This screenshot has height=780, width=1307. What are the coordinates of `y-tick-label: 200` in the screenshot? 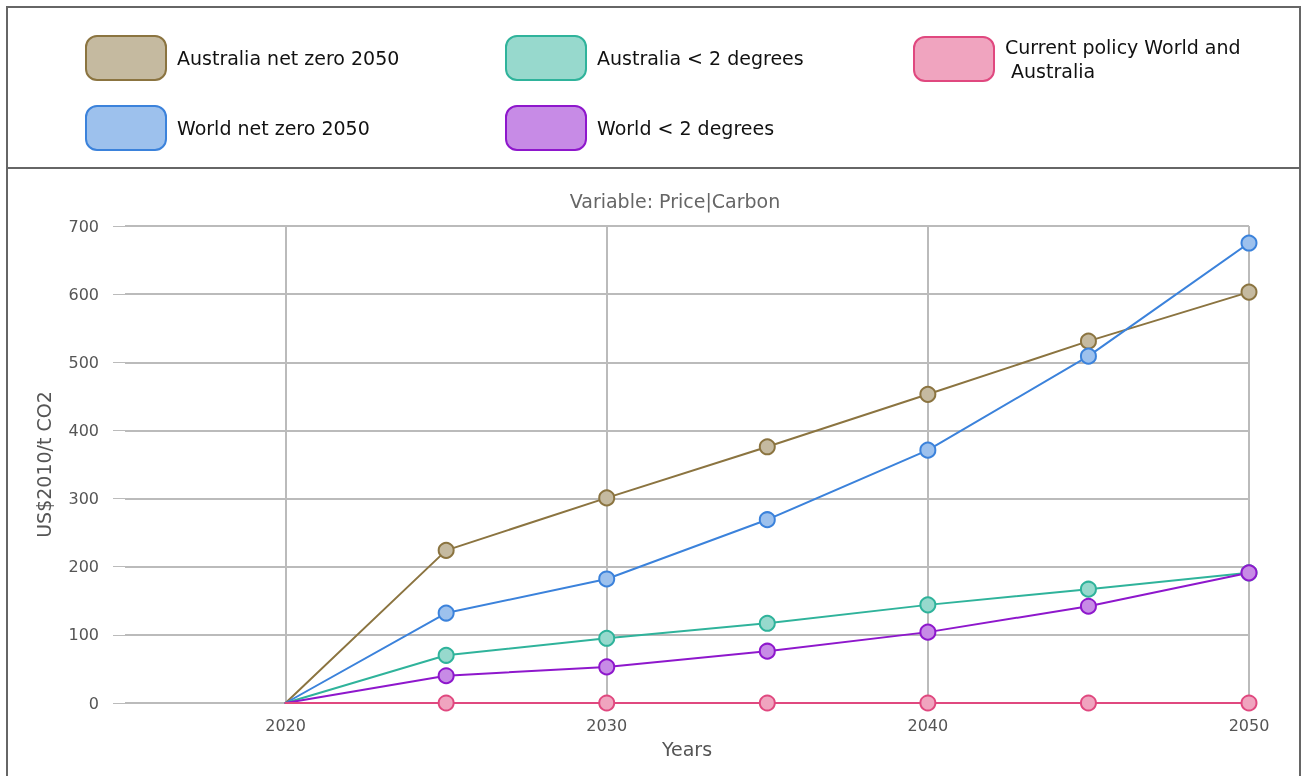 It's located at (83, 567).